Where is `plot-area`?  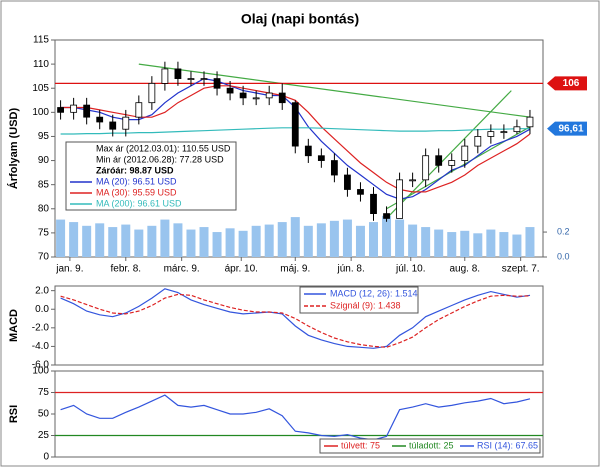 plot-area is located at coordinates (299, 325).